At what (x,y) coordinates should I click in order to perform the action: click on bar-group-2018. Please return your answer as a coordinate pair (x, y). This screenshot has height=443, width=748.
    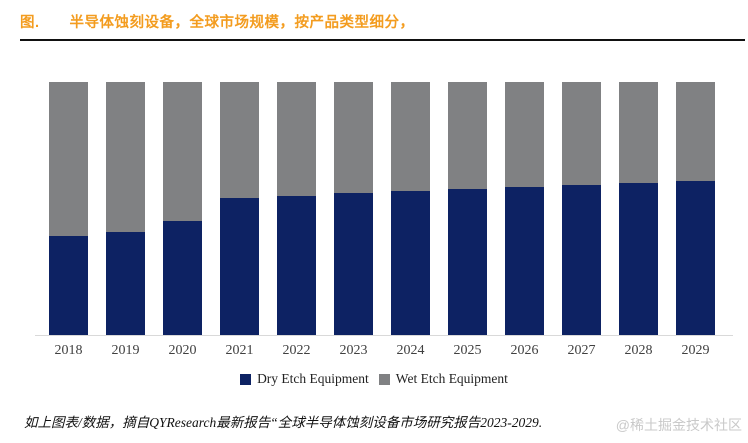
    Looking at the image, I should click on (68, 208).